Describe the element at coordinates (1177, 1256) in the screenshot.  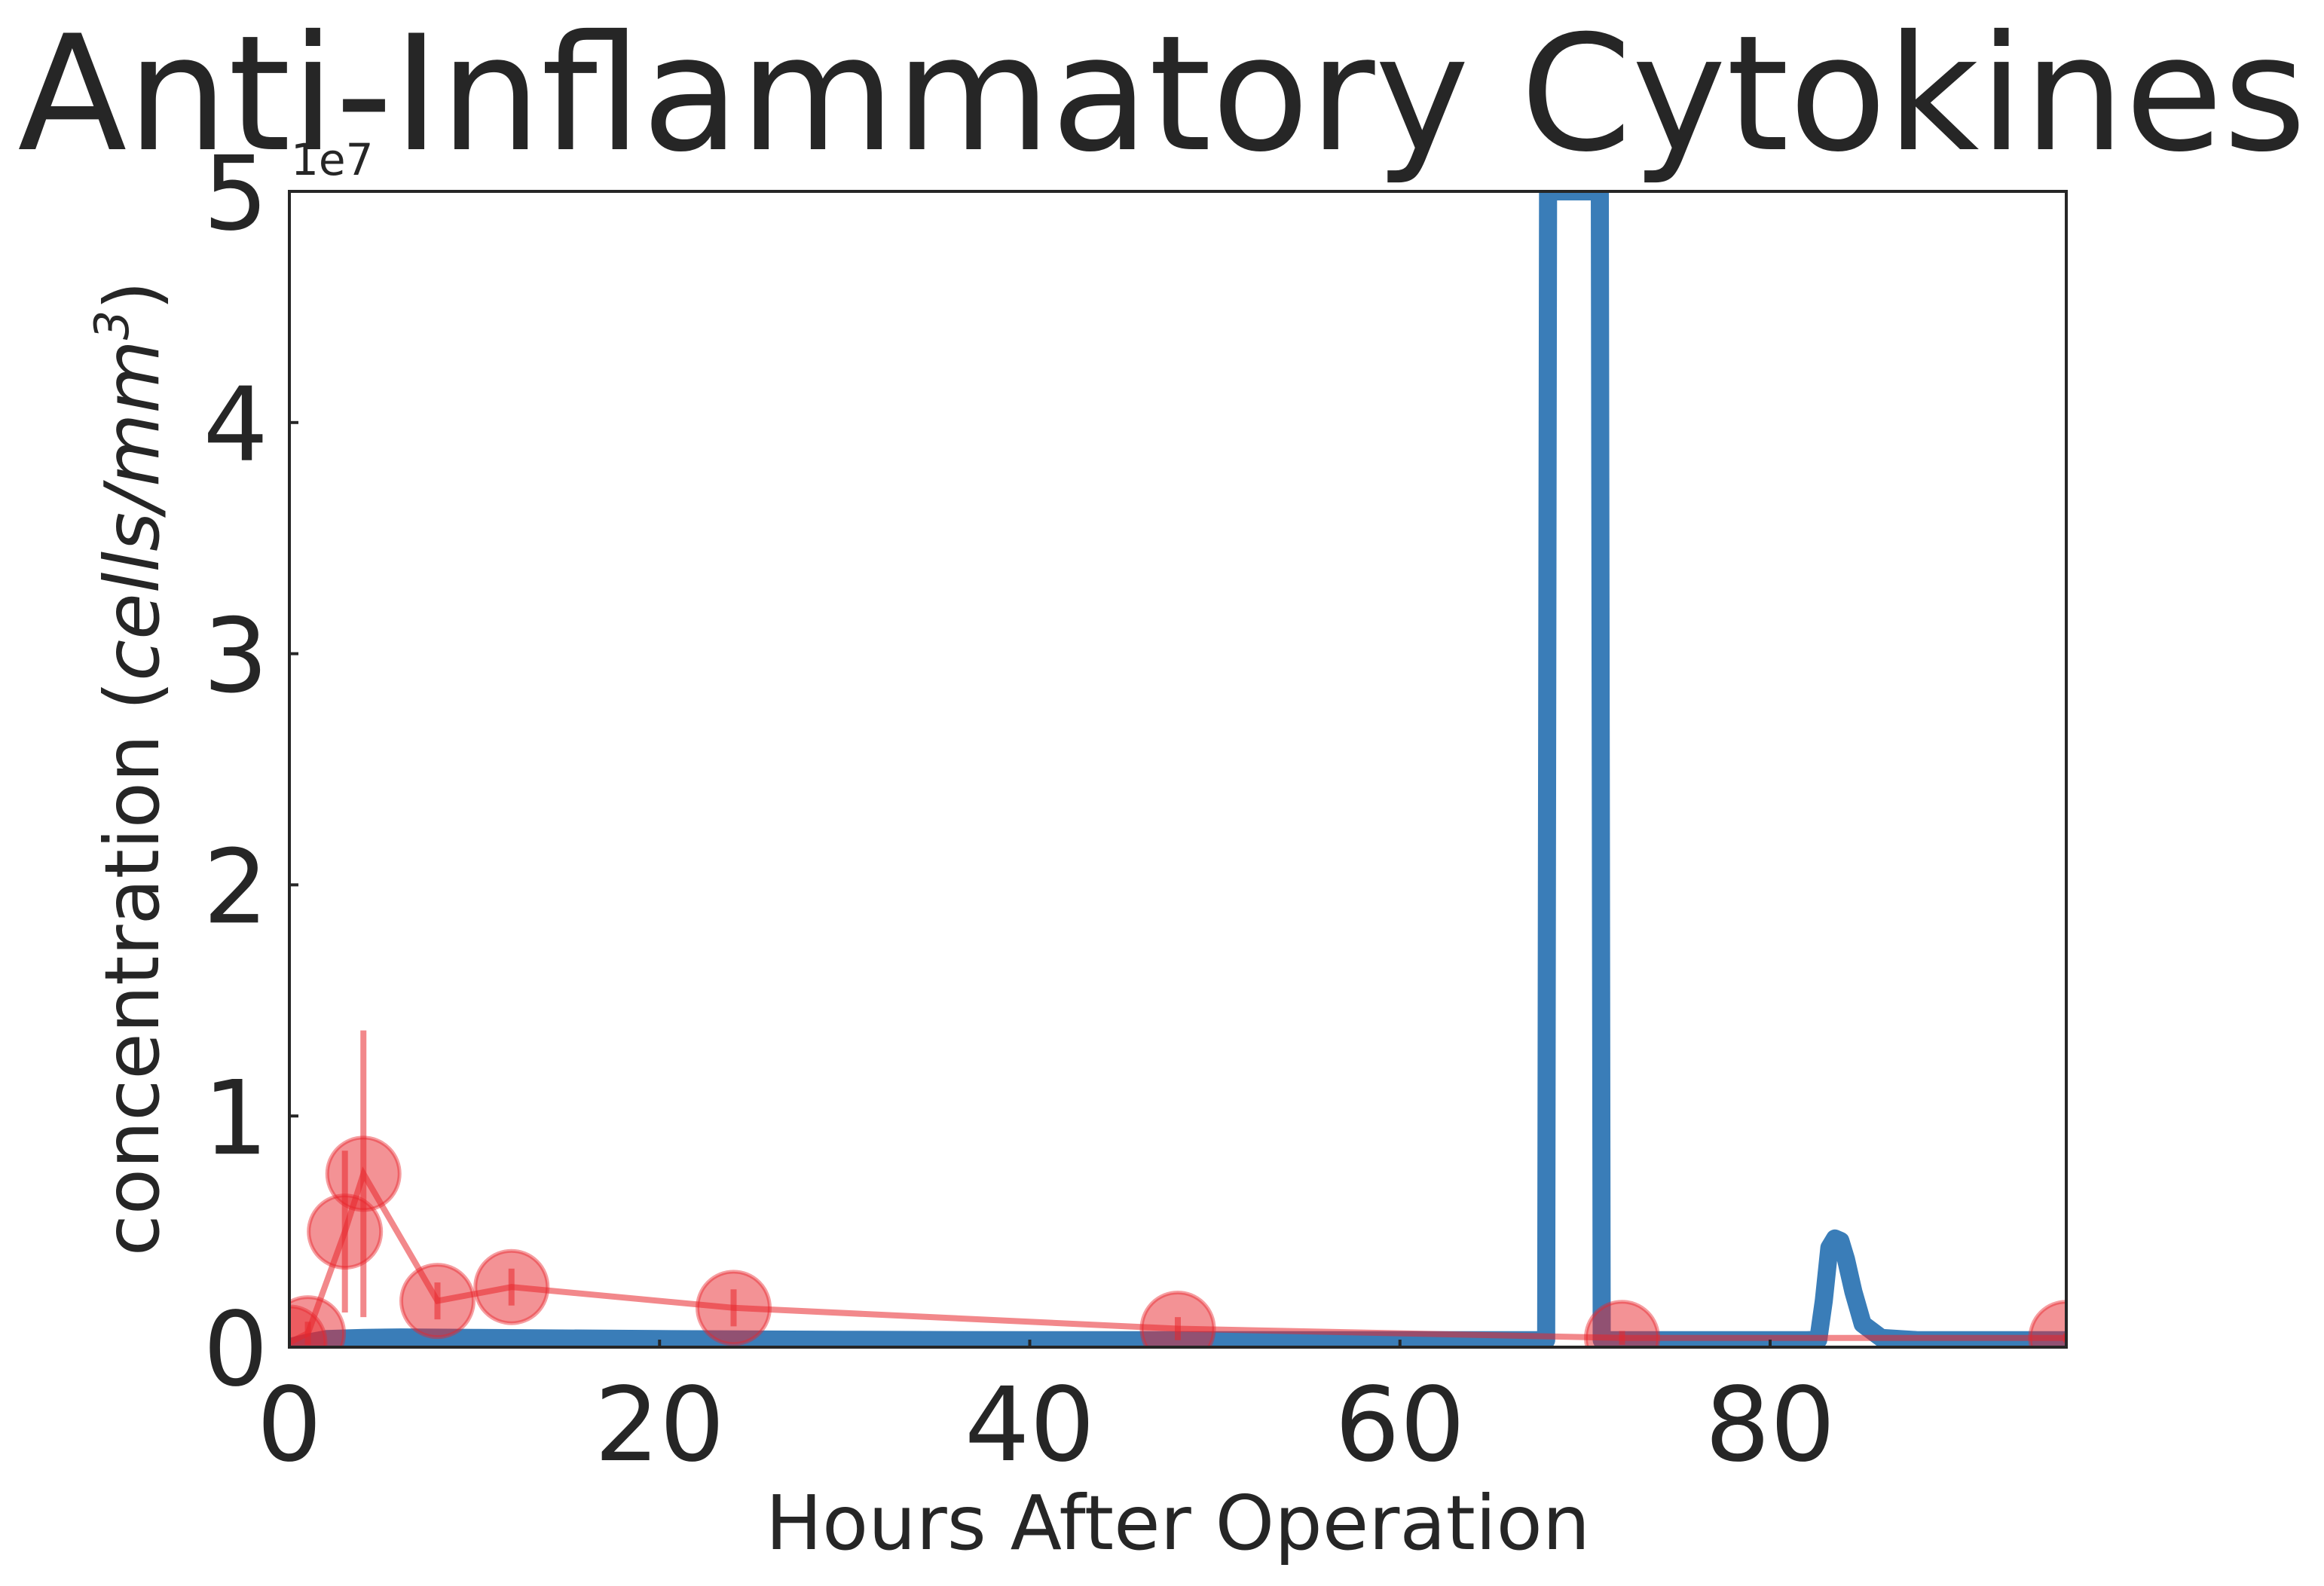
I see `observed-series-line` at that location.